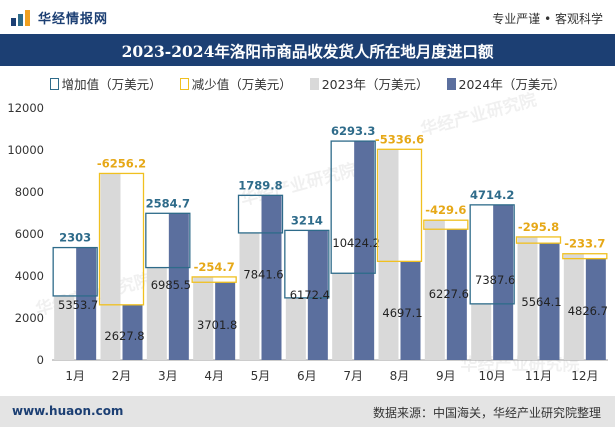 The height and width of the screenshot is (427, 615). What do you see at coordinates (588, 311) in the screenshot?
I see `value-label-2024: 4826.7` at bounding box center [588, 311].